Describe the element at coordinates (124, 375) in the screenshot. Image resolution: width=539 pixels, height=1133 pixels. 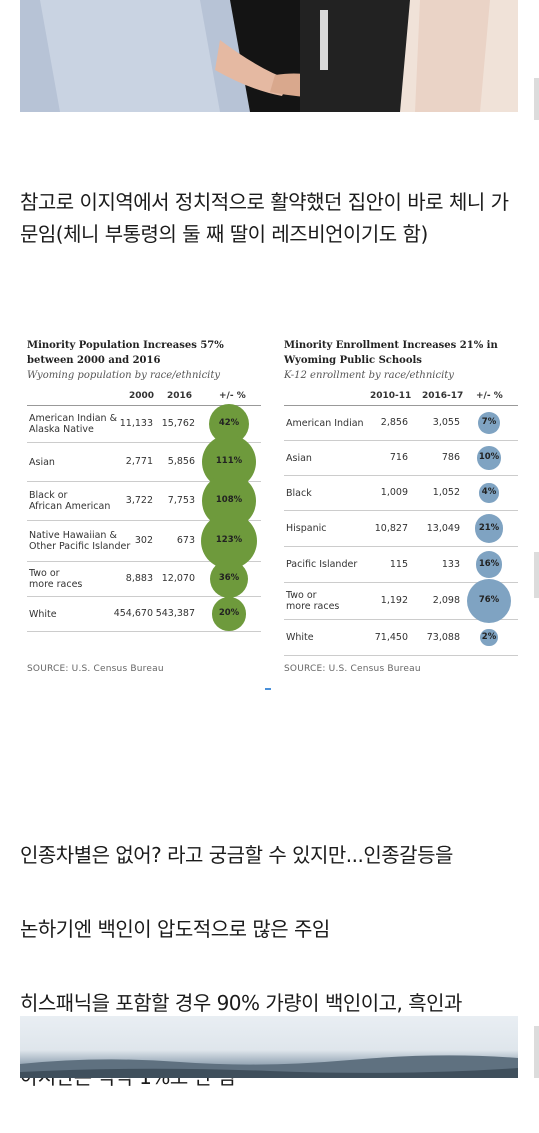
I see `left-table-subtitle: Wyoming population by race/ethnicity` at that location.